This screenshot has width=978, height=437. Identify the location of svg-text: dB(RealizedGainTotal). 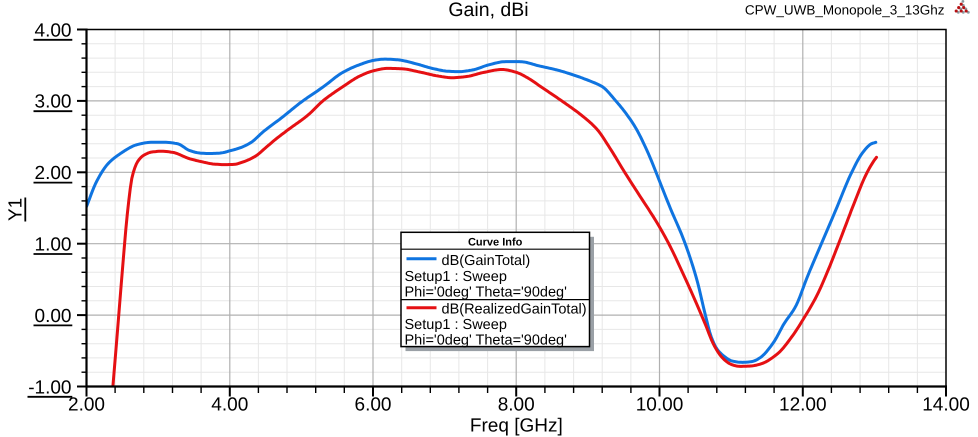
(514, 310).